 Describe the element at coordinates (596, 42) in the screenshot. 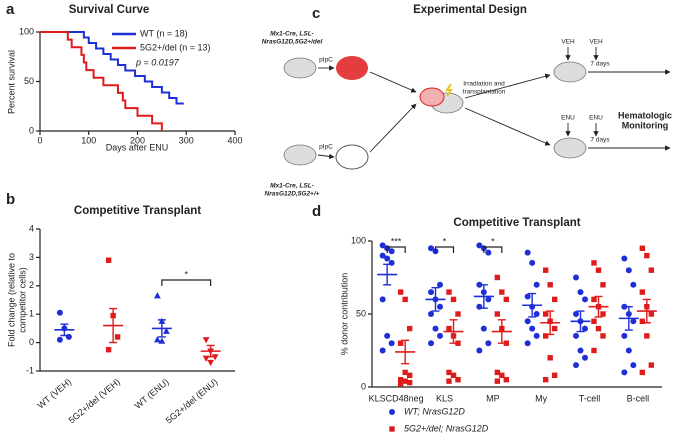

I see `arm-label: VEH` at that location.